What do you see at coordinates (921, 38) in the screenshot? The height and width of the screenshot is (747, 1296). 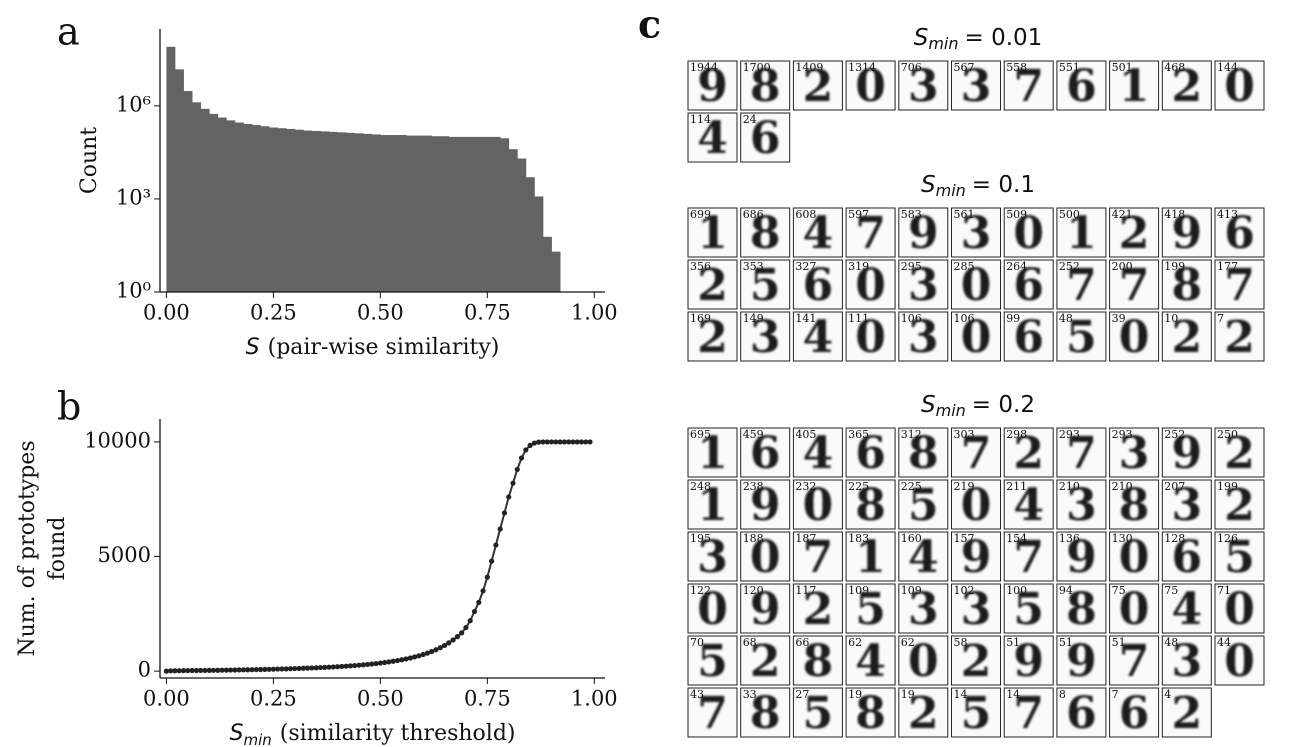 I see `title-symbol: S` at bounding box center [921, 38].